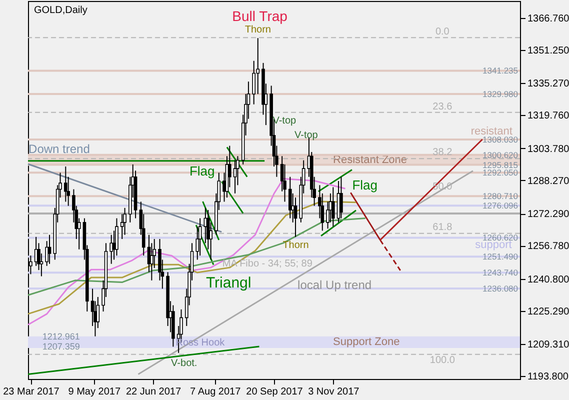  Describe the element at coordinates (443, 360) in the screenshot. I see `annotation: 100.0` at that location.